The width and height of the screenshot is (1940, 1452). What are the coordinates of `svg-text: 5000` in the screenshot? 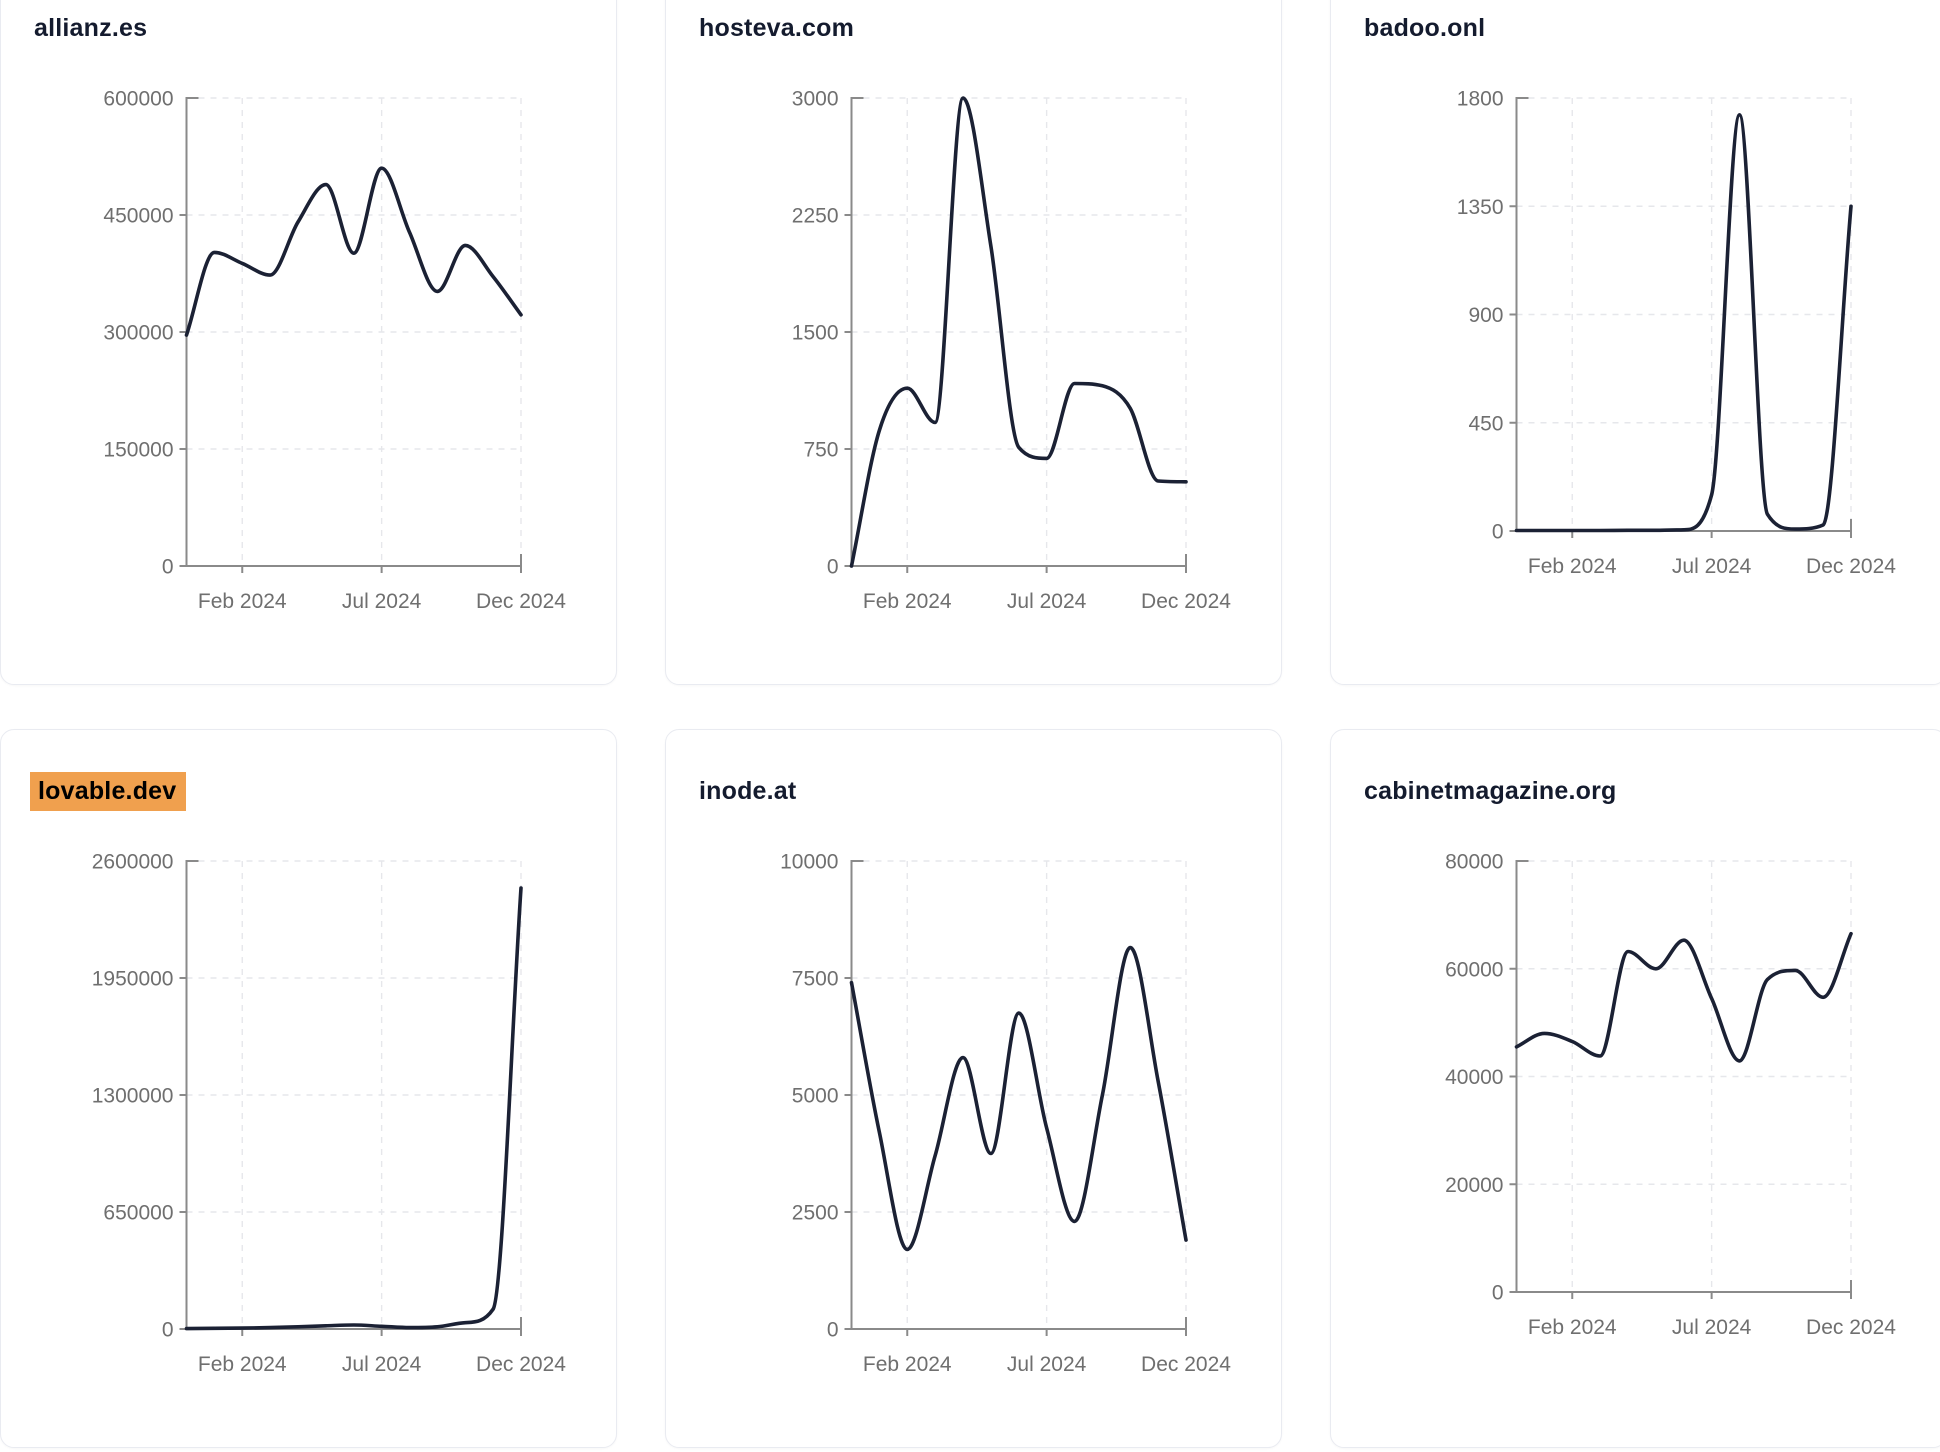 It's located at (815, 1096).